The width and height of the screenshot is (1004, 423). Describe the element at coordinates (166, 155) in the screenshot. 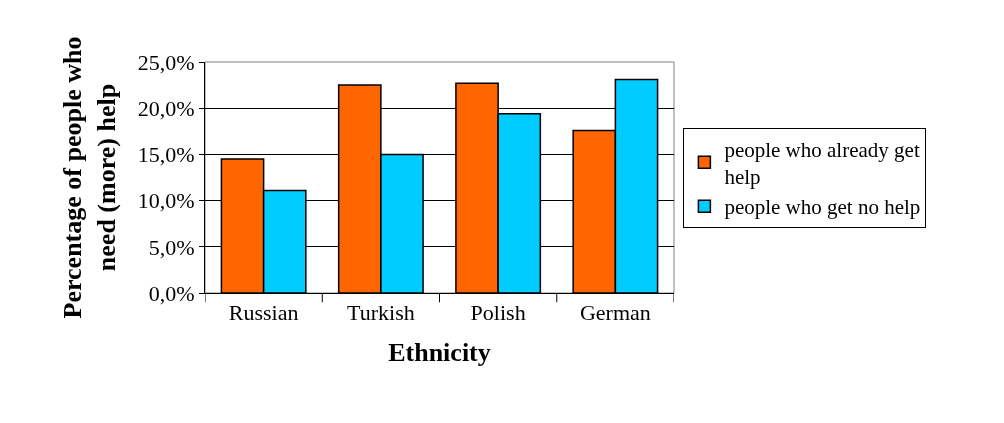

I see `y-tick-label: 15,0%` at that location.